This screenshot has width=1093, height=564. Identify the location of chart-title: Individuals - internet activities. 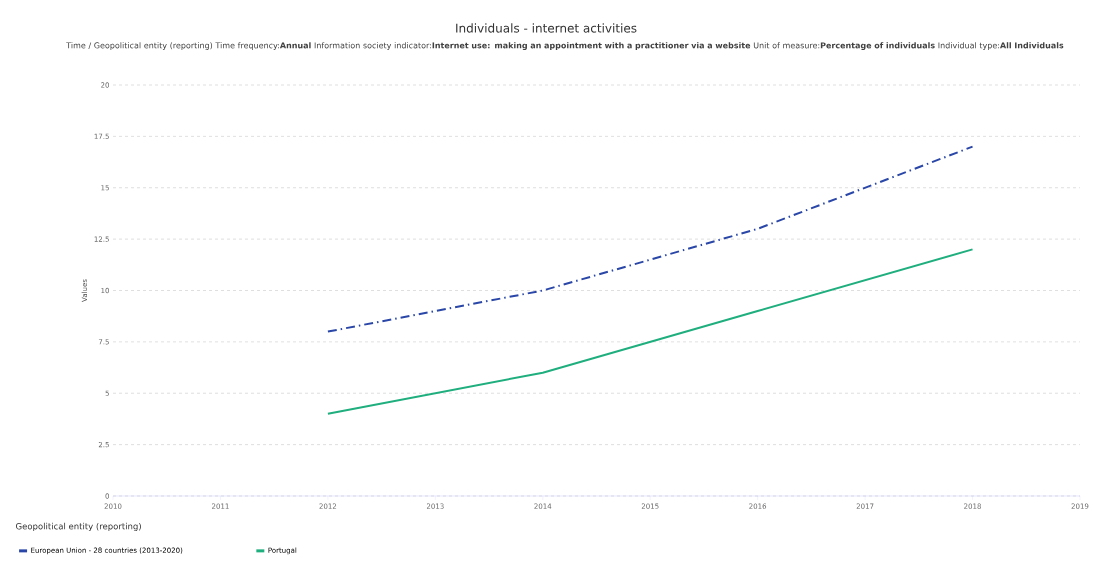
(546, 28).